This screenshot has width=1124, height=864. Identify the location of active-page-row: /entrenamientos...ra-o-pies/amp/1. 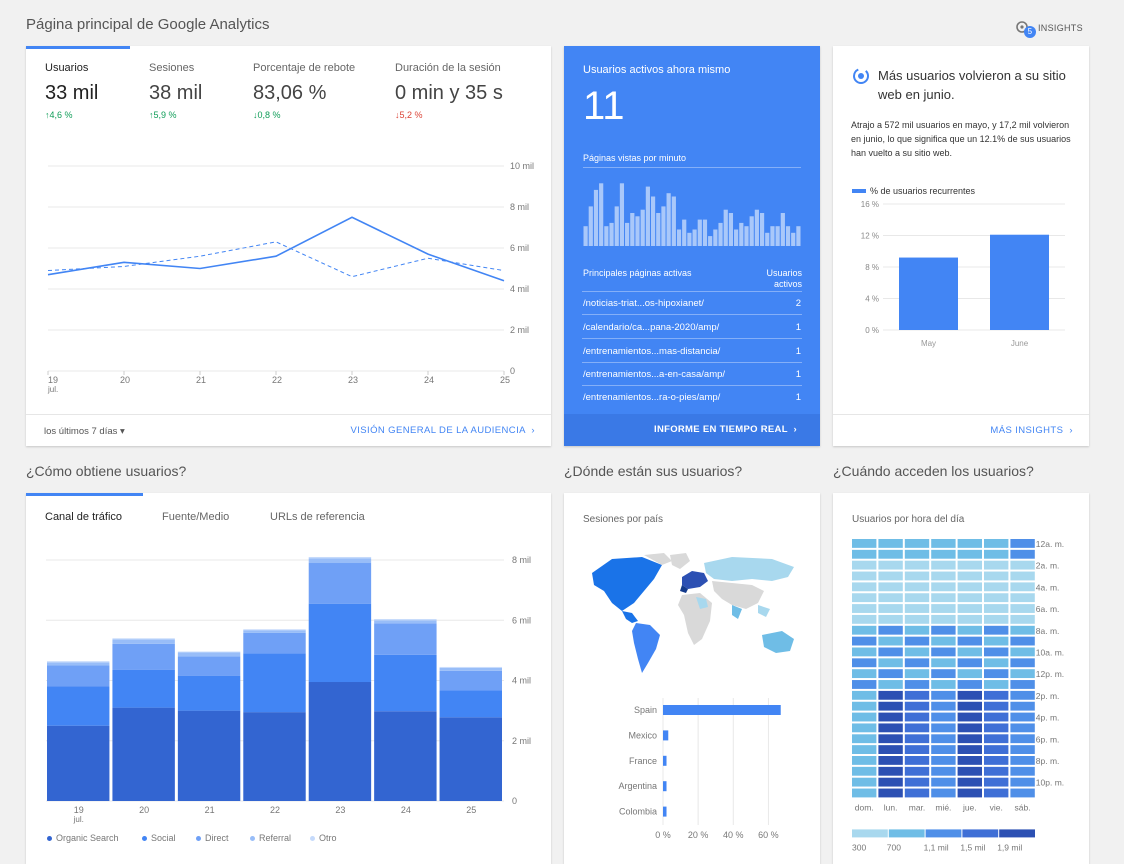
(692, 397).